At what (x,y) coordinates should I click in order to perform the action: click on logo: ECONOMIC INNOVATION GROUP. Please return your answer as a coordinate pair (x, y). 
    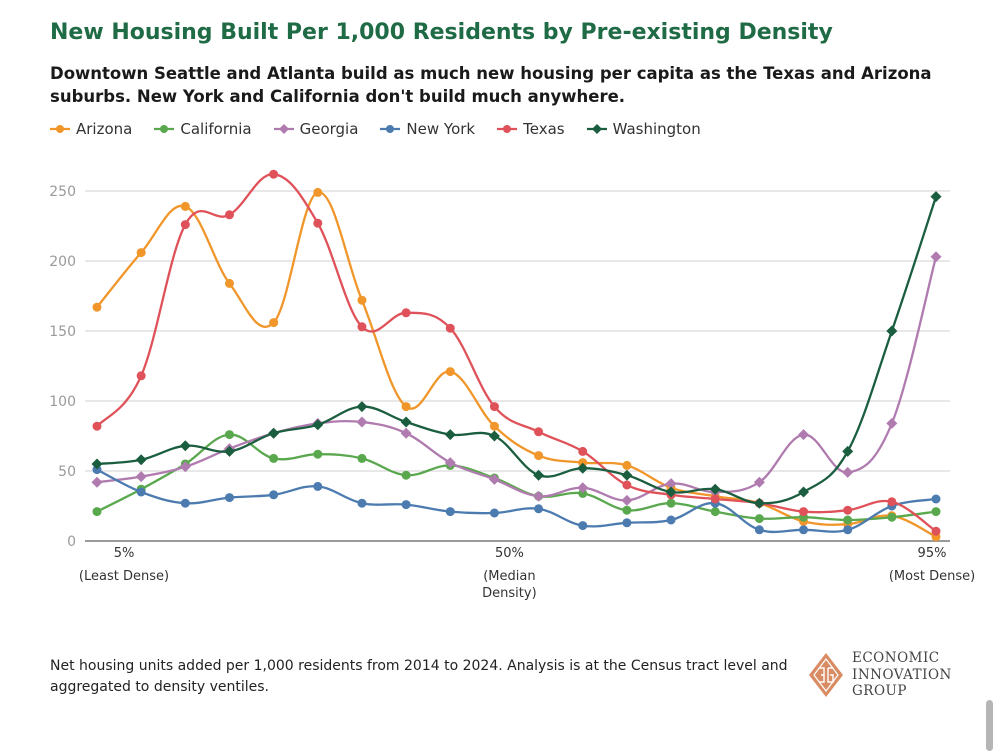
    Looking at the image, I should click on (880, 675).